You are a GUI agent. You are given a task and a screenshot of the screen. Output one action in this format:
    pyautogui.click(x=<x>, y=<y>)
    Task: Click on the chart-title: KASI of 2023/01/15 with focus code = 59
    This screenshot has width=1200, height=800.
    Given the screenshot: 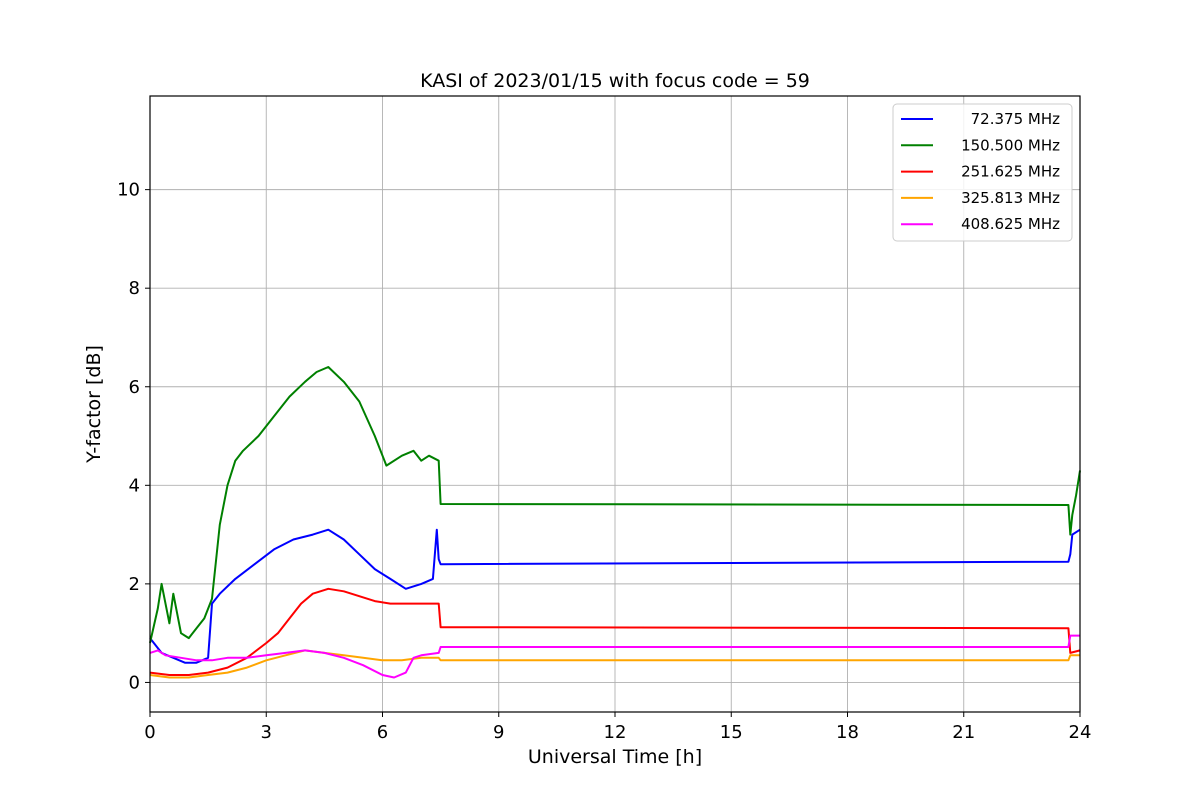 What is the action you would take?
    pyautogui.click(x=615, y=81)
    